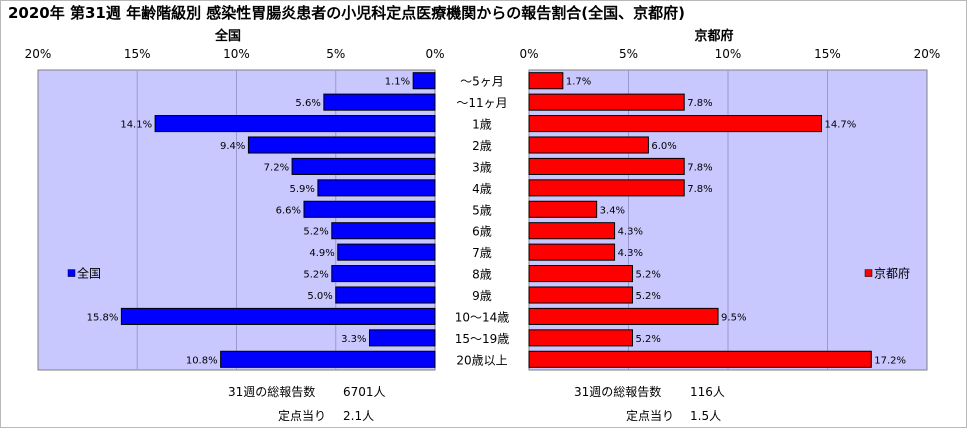 The height and width of the screenshot is (428, 967). What do you see at coordinates (482, 82) in the screenshot?
I see `category-label: ～5ヶ月` at bounding box center [482, 82].